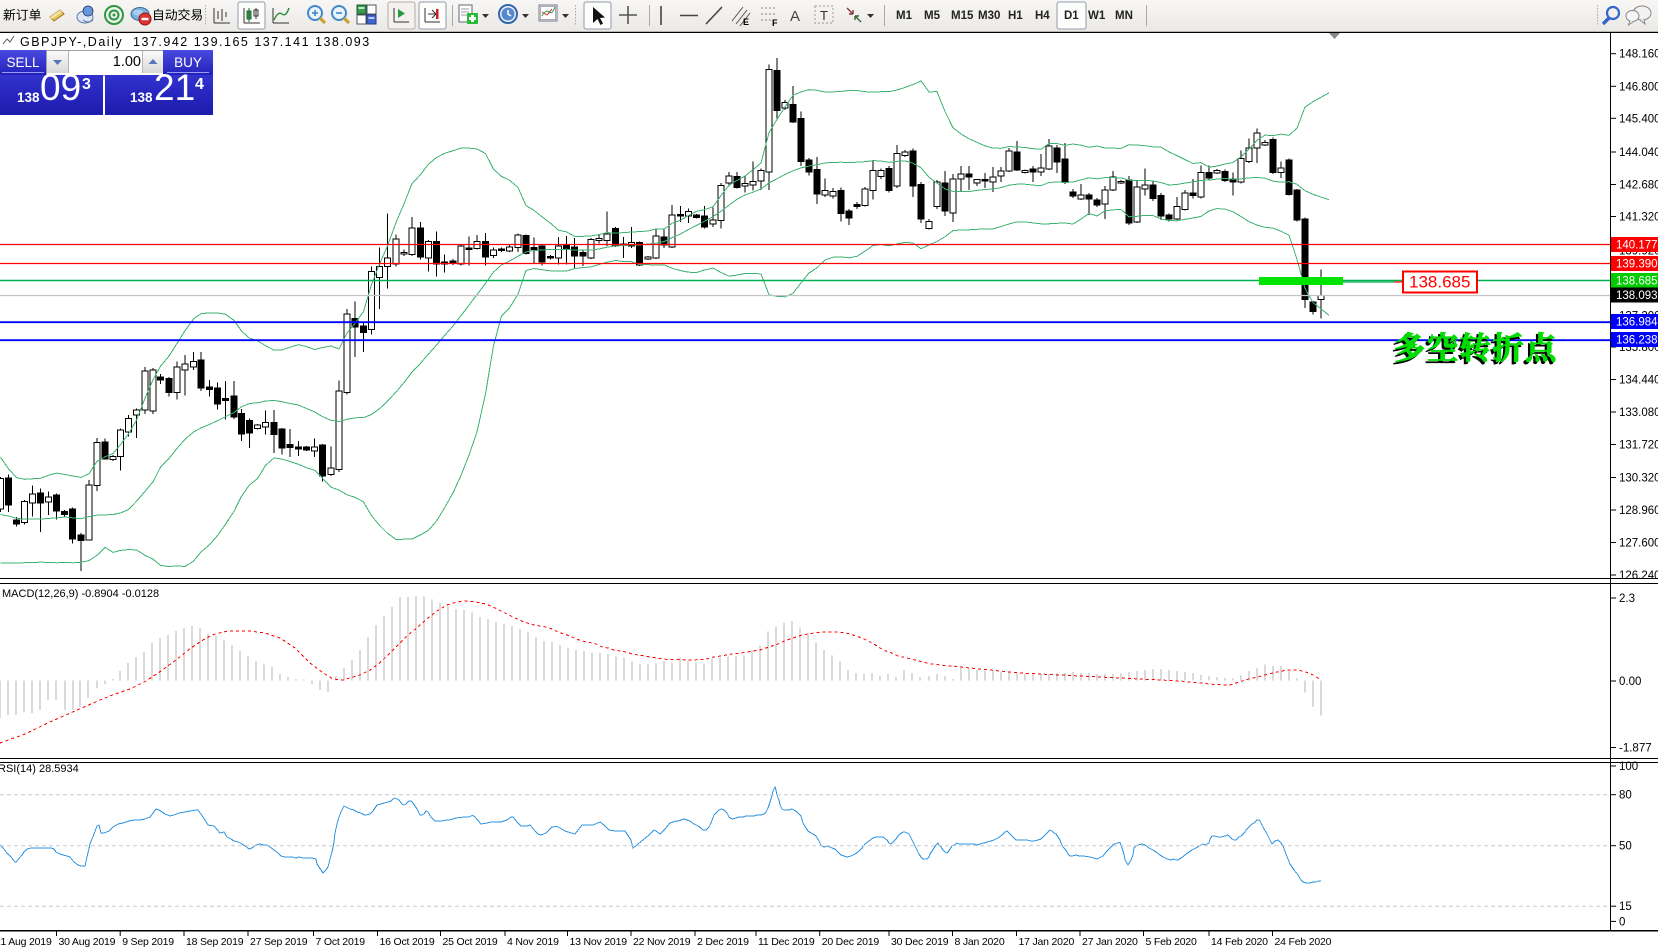  I want to click on svg-text: A, so click(795, 16).